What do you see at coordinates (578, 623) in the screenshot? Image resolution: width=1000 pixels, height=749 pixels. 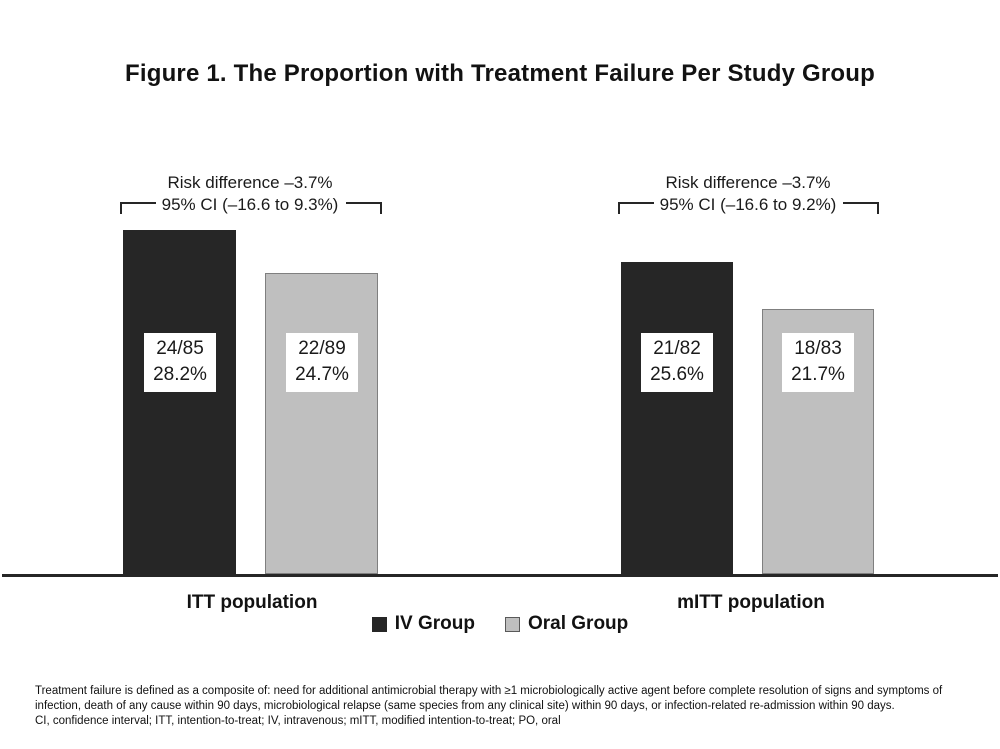 I see `legend-label: Oral Group` at bounding box center [578, 623].